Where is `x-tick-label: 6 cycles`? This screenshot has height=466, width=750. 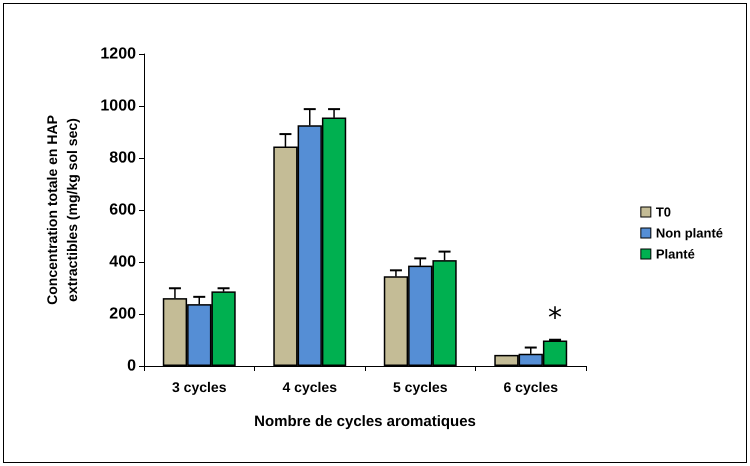
x-tick-label: 6 cycles is located at coordinates (531, 387).